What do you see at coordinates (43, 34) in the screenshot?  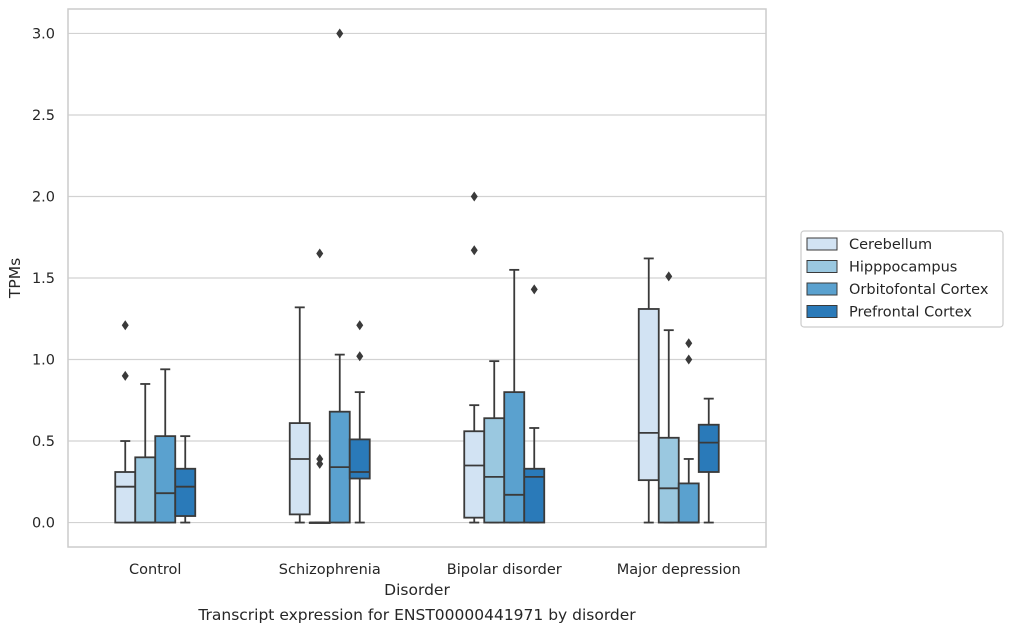 I see `y-tick-label: 3.0` at bounding box center [43, 34].